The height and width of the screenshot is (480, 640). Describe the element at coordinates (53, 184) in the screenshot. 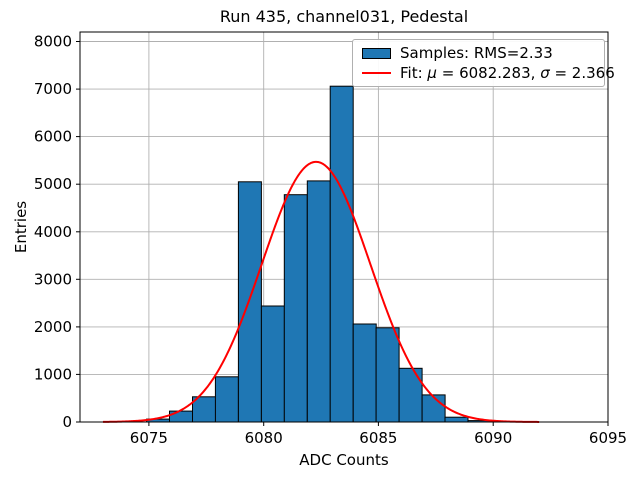

I see `y-tick-label: 5000` at that location.